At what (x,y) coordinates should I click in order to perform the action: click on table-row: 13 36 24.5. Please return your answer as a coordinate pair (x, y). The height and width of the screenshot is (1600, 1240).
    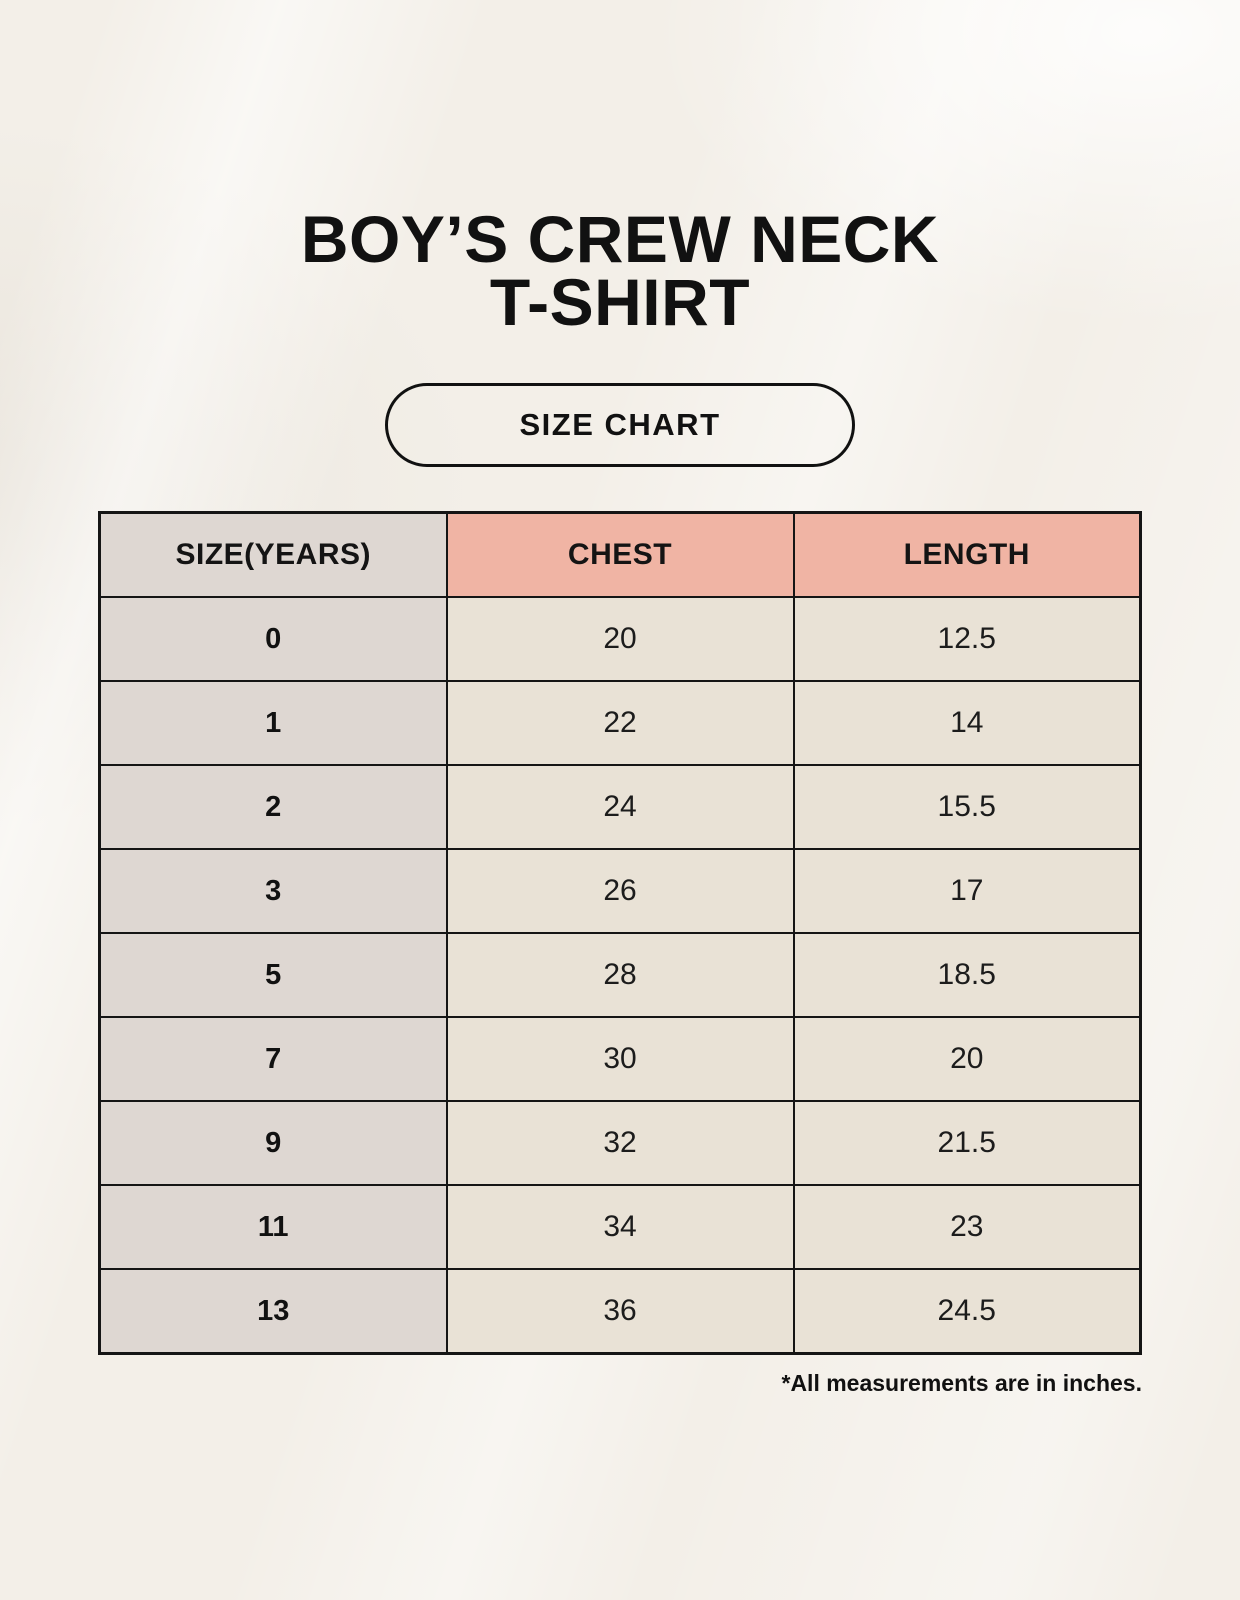
    Looking at the image, I should click on (620, 1311).